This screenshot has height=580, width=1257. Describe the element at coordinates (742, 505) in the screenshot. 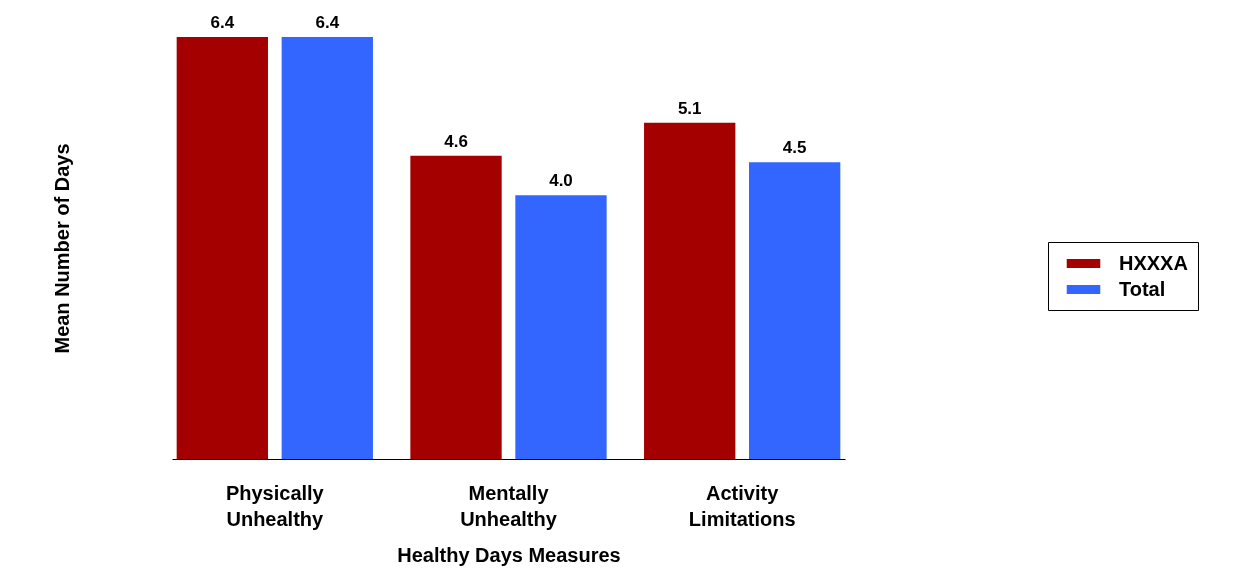

I see `x-tick-label: Activity Limitations` at that location.